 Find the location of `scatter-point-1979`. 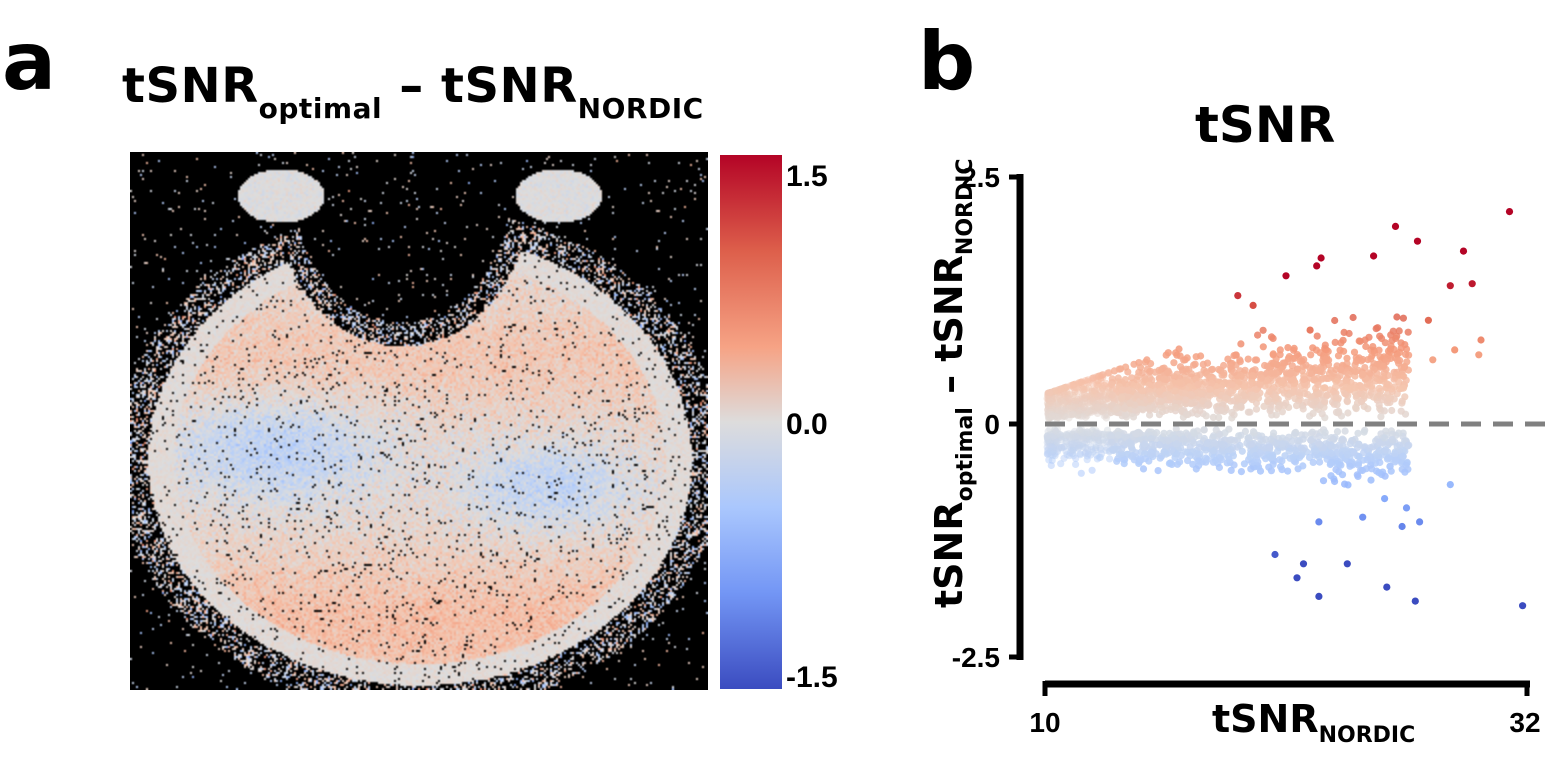

scatter-point-1979 is located at coordinates (1278, 408).